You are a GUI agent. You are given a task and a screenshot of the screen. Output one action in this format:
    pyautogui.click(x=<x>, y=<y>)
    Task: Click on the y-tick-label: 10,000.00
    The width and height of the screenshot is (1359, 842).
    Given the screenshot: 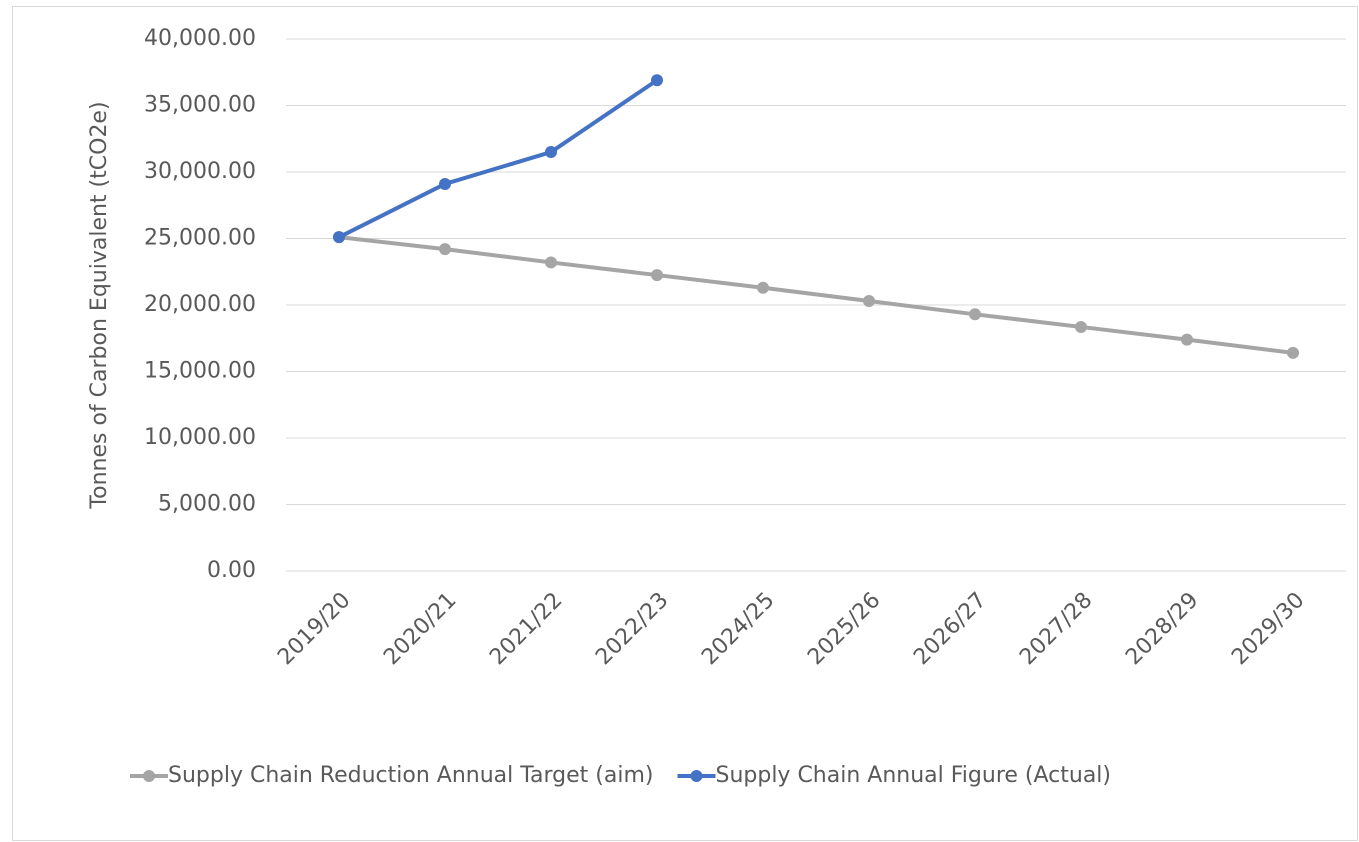 What is the action you would take?
    pyautogui.click(x=200, y=437)
    